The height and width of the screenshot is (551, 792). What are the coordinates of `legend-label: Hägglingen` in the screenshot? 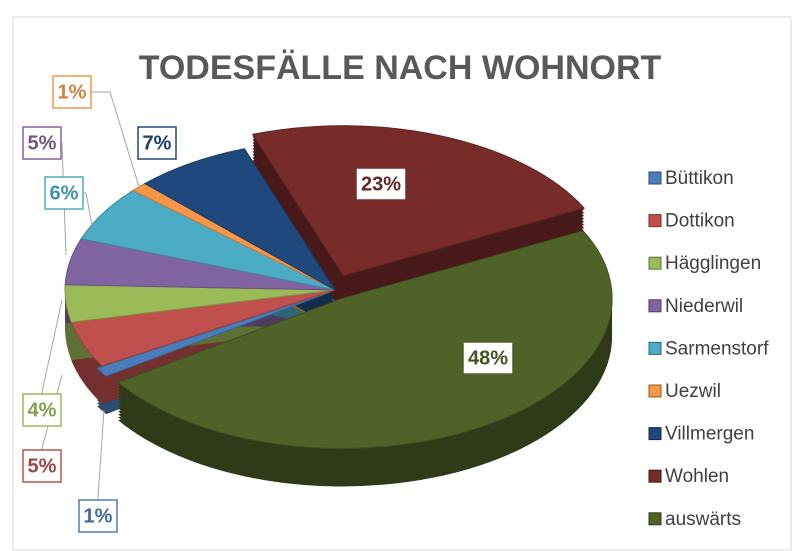 It's located at (713, 263).